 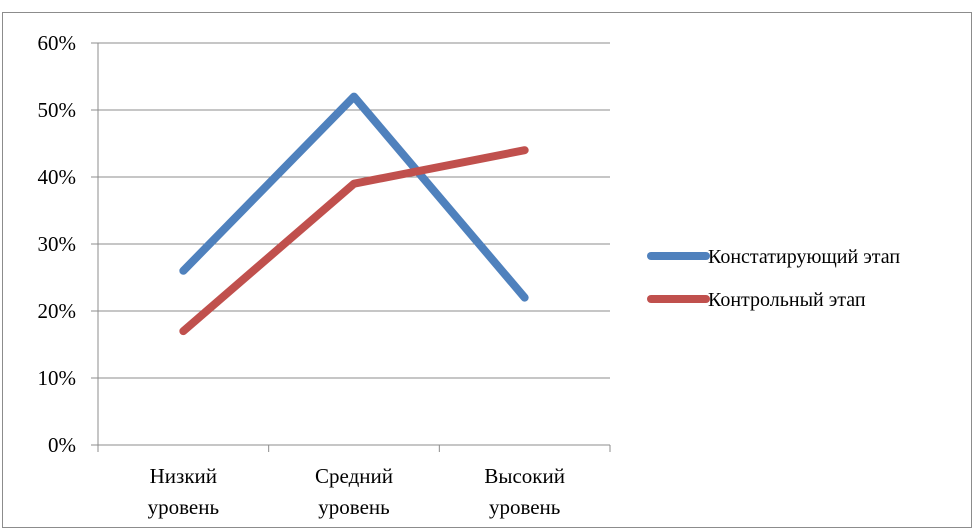 I want to click on series-line, so click(x=354, y=197).